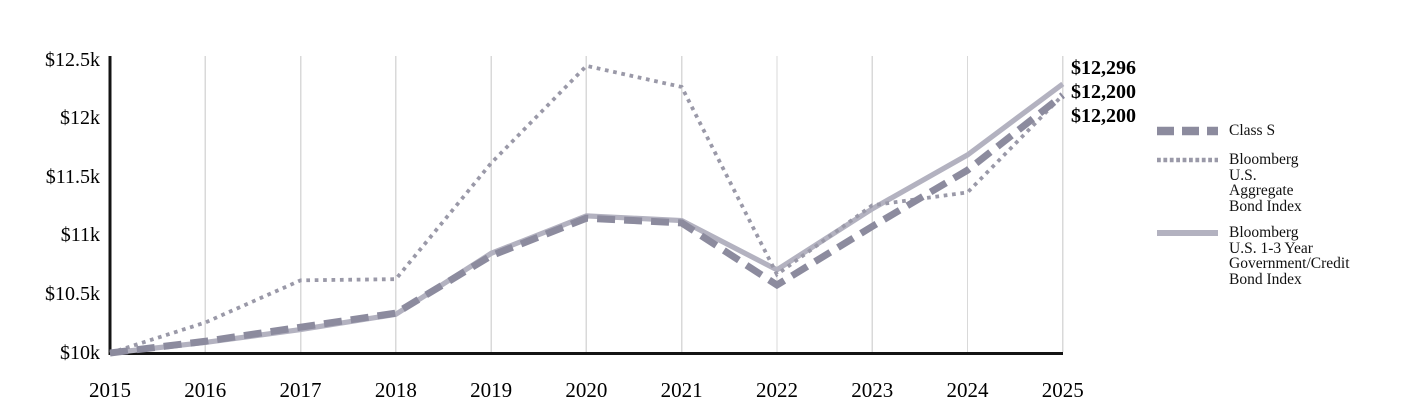 This screenshot has height=420, width=1404. I want to click on x-axis-tick-label: 2025, so click(1062, 390).